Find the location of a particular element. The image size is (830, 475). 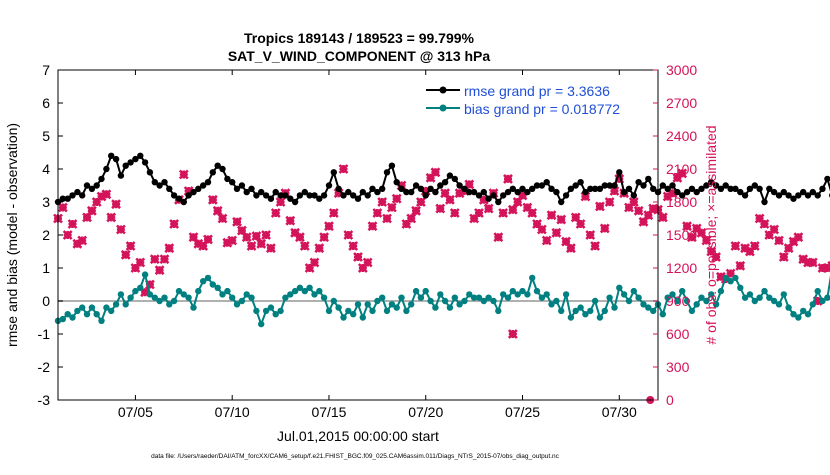

legend-bias-label: bias grand pr = 0.018772 is located at coordinates (542, 109).